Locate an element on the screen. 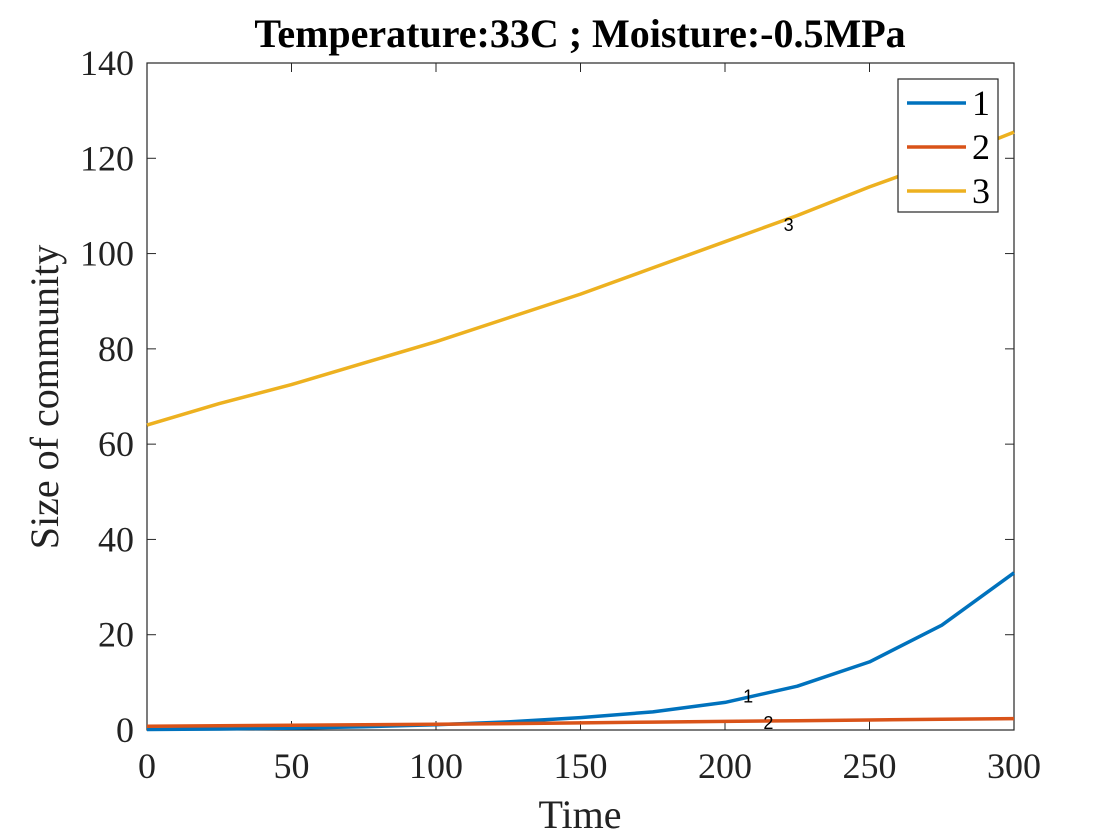  x-tick-label: 300 is located at coordinates (1014, 766).